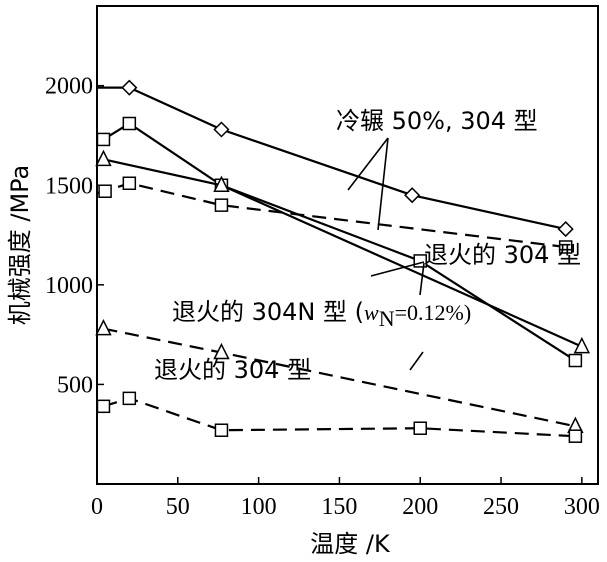  What do you see at coordinates (433, 312) in the screenshot?
I see `annotation-w-value: =0.12%)` at bounding box center [433, 312].